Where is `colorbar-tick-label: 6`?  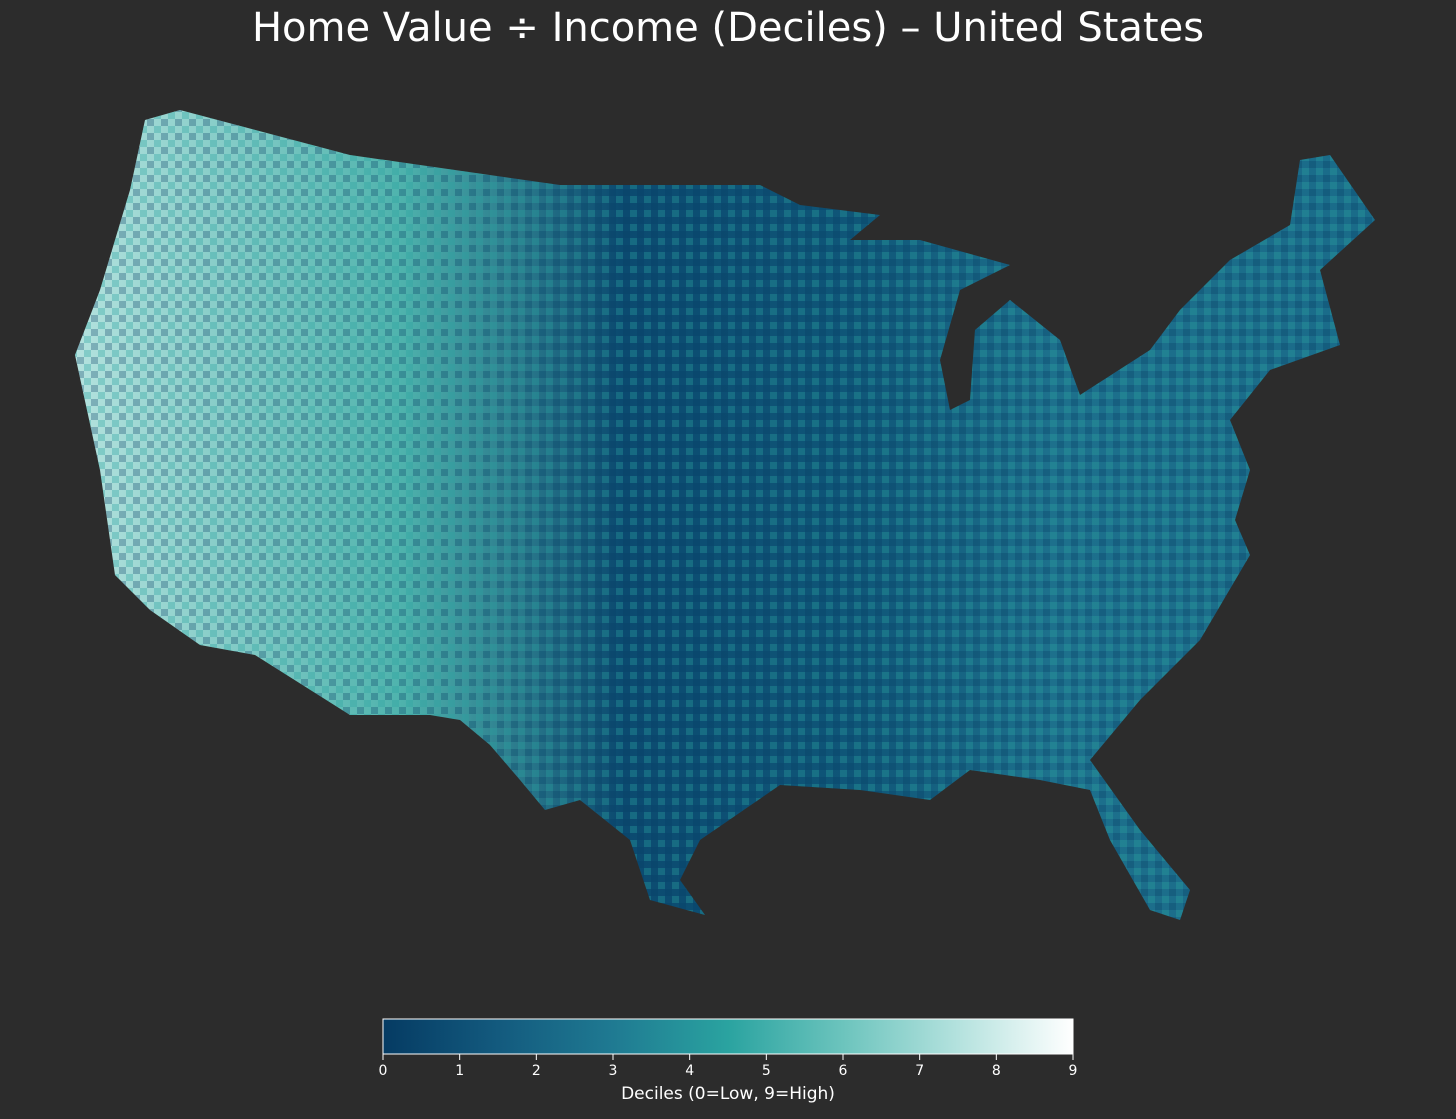
colorbar-tick-label: 6 is located at coordinates (843, 1071).